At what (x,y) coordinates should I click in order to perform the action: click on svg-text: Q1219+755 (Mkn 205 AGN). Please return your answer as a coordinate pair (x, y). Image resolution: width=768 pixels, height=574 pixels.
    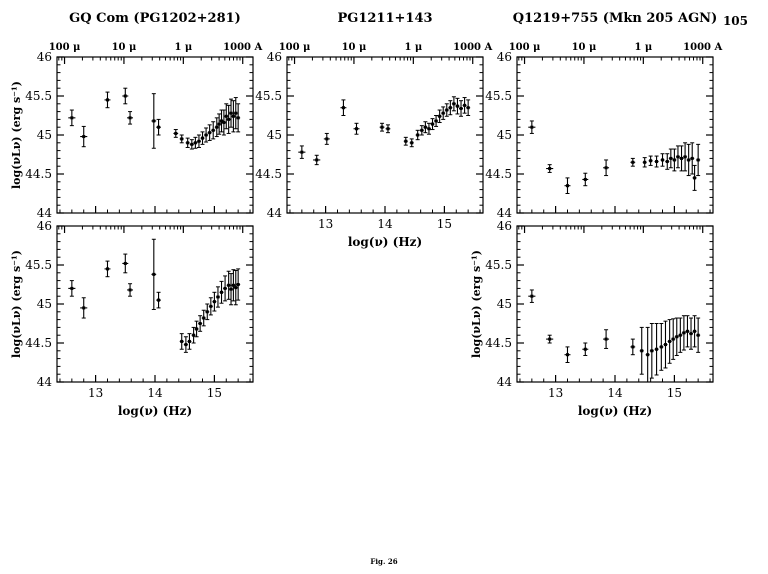
    Looking at the image, I should click on (615, 18).